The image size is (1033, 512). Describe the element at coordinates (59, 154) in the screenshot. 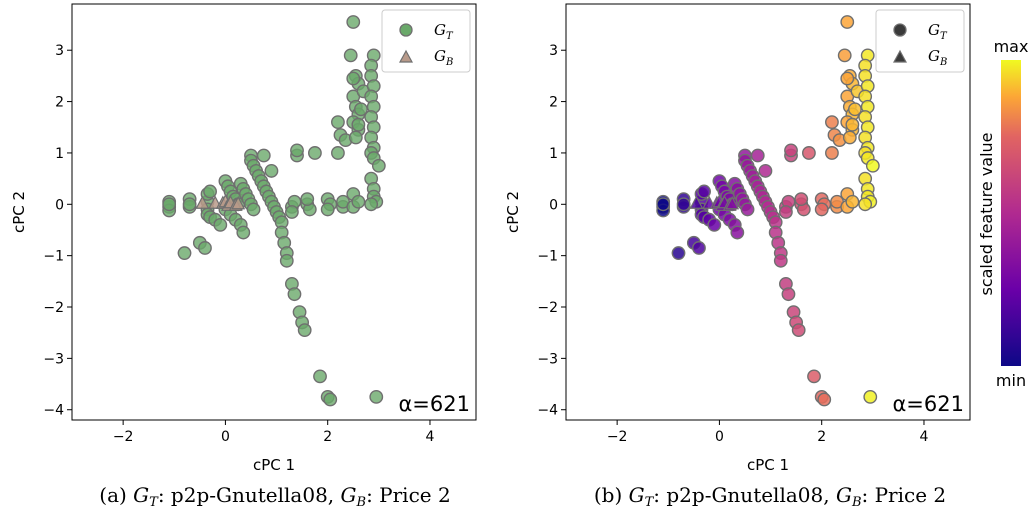

I see `panel-a-y-tick-label: 1` at that location.